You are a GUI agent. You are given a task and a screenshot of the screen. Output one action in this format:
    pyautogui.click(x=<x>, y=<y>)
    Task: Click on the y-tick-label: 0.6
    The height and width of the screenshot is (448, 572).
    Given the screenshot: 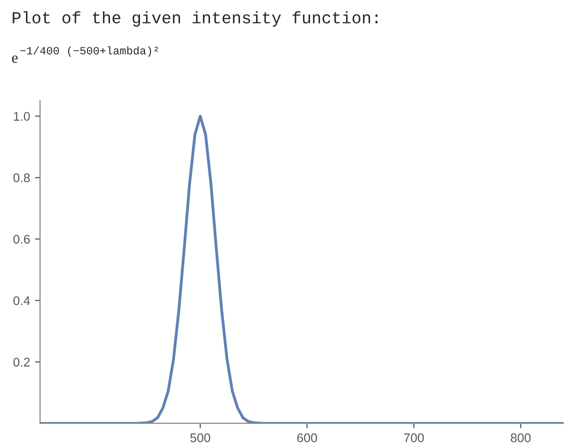 What is the action you would take?
    pyautogui.click(x=21, y=239)
    